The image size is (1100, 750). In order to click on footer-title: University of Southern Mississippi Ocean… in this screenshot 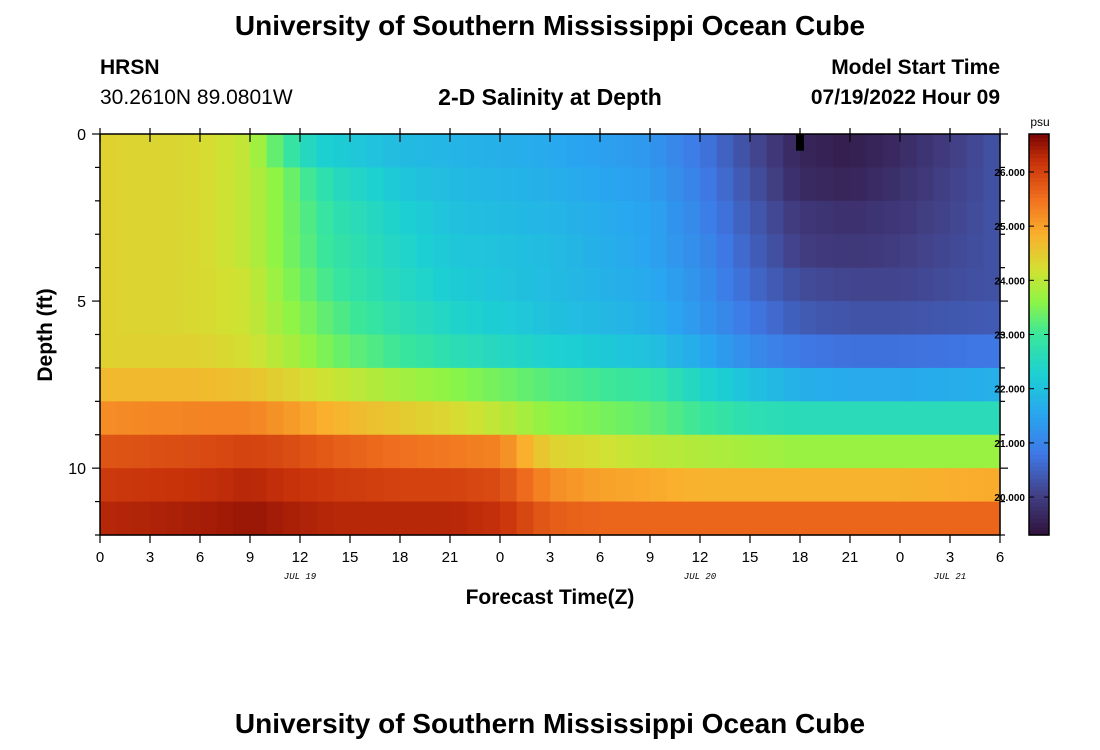, I will do `click(550, 723)`.